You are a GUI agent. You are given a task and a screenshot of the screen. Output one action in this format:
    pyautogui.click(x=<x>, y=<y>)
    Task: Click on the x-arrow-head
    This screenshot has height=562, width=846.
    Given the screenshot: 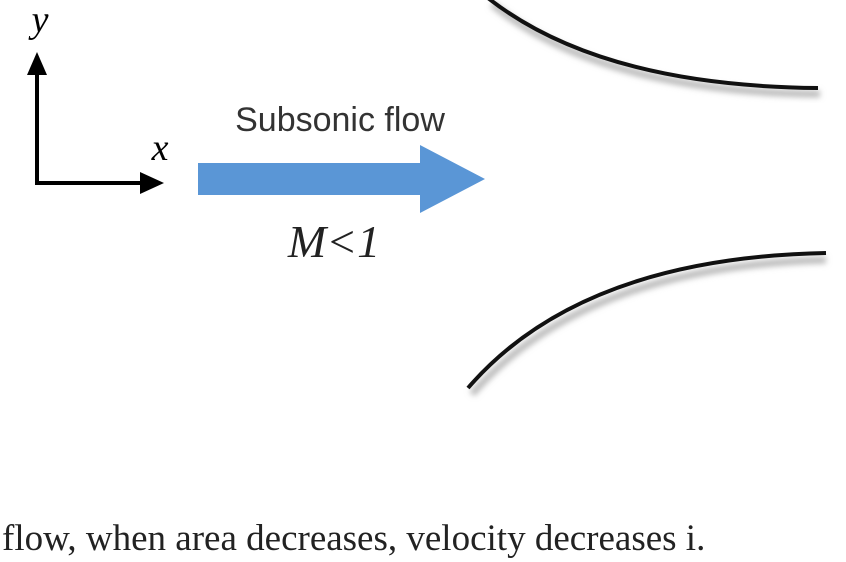 What is the action you would take?
    pyautogui.click(x=152, y=183)
    